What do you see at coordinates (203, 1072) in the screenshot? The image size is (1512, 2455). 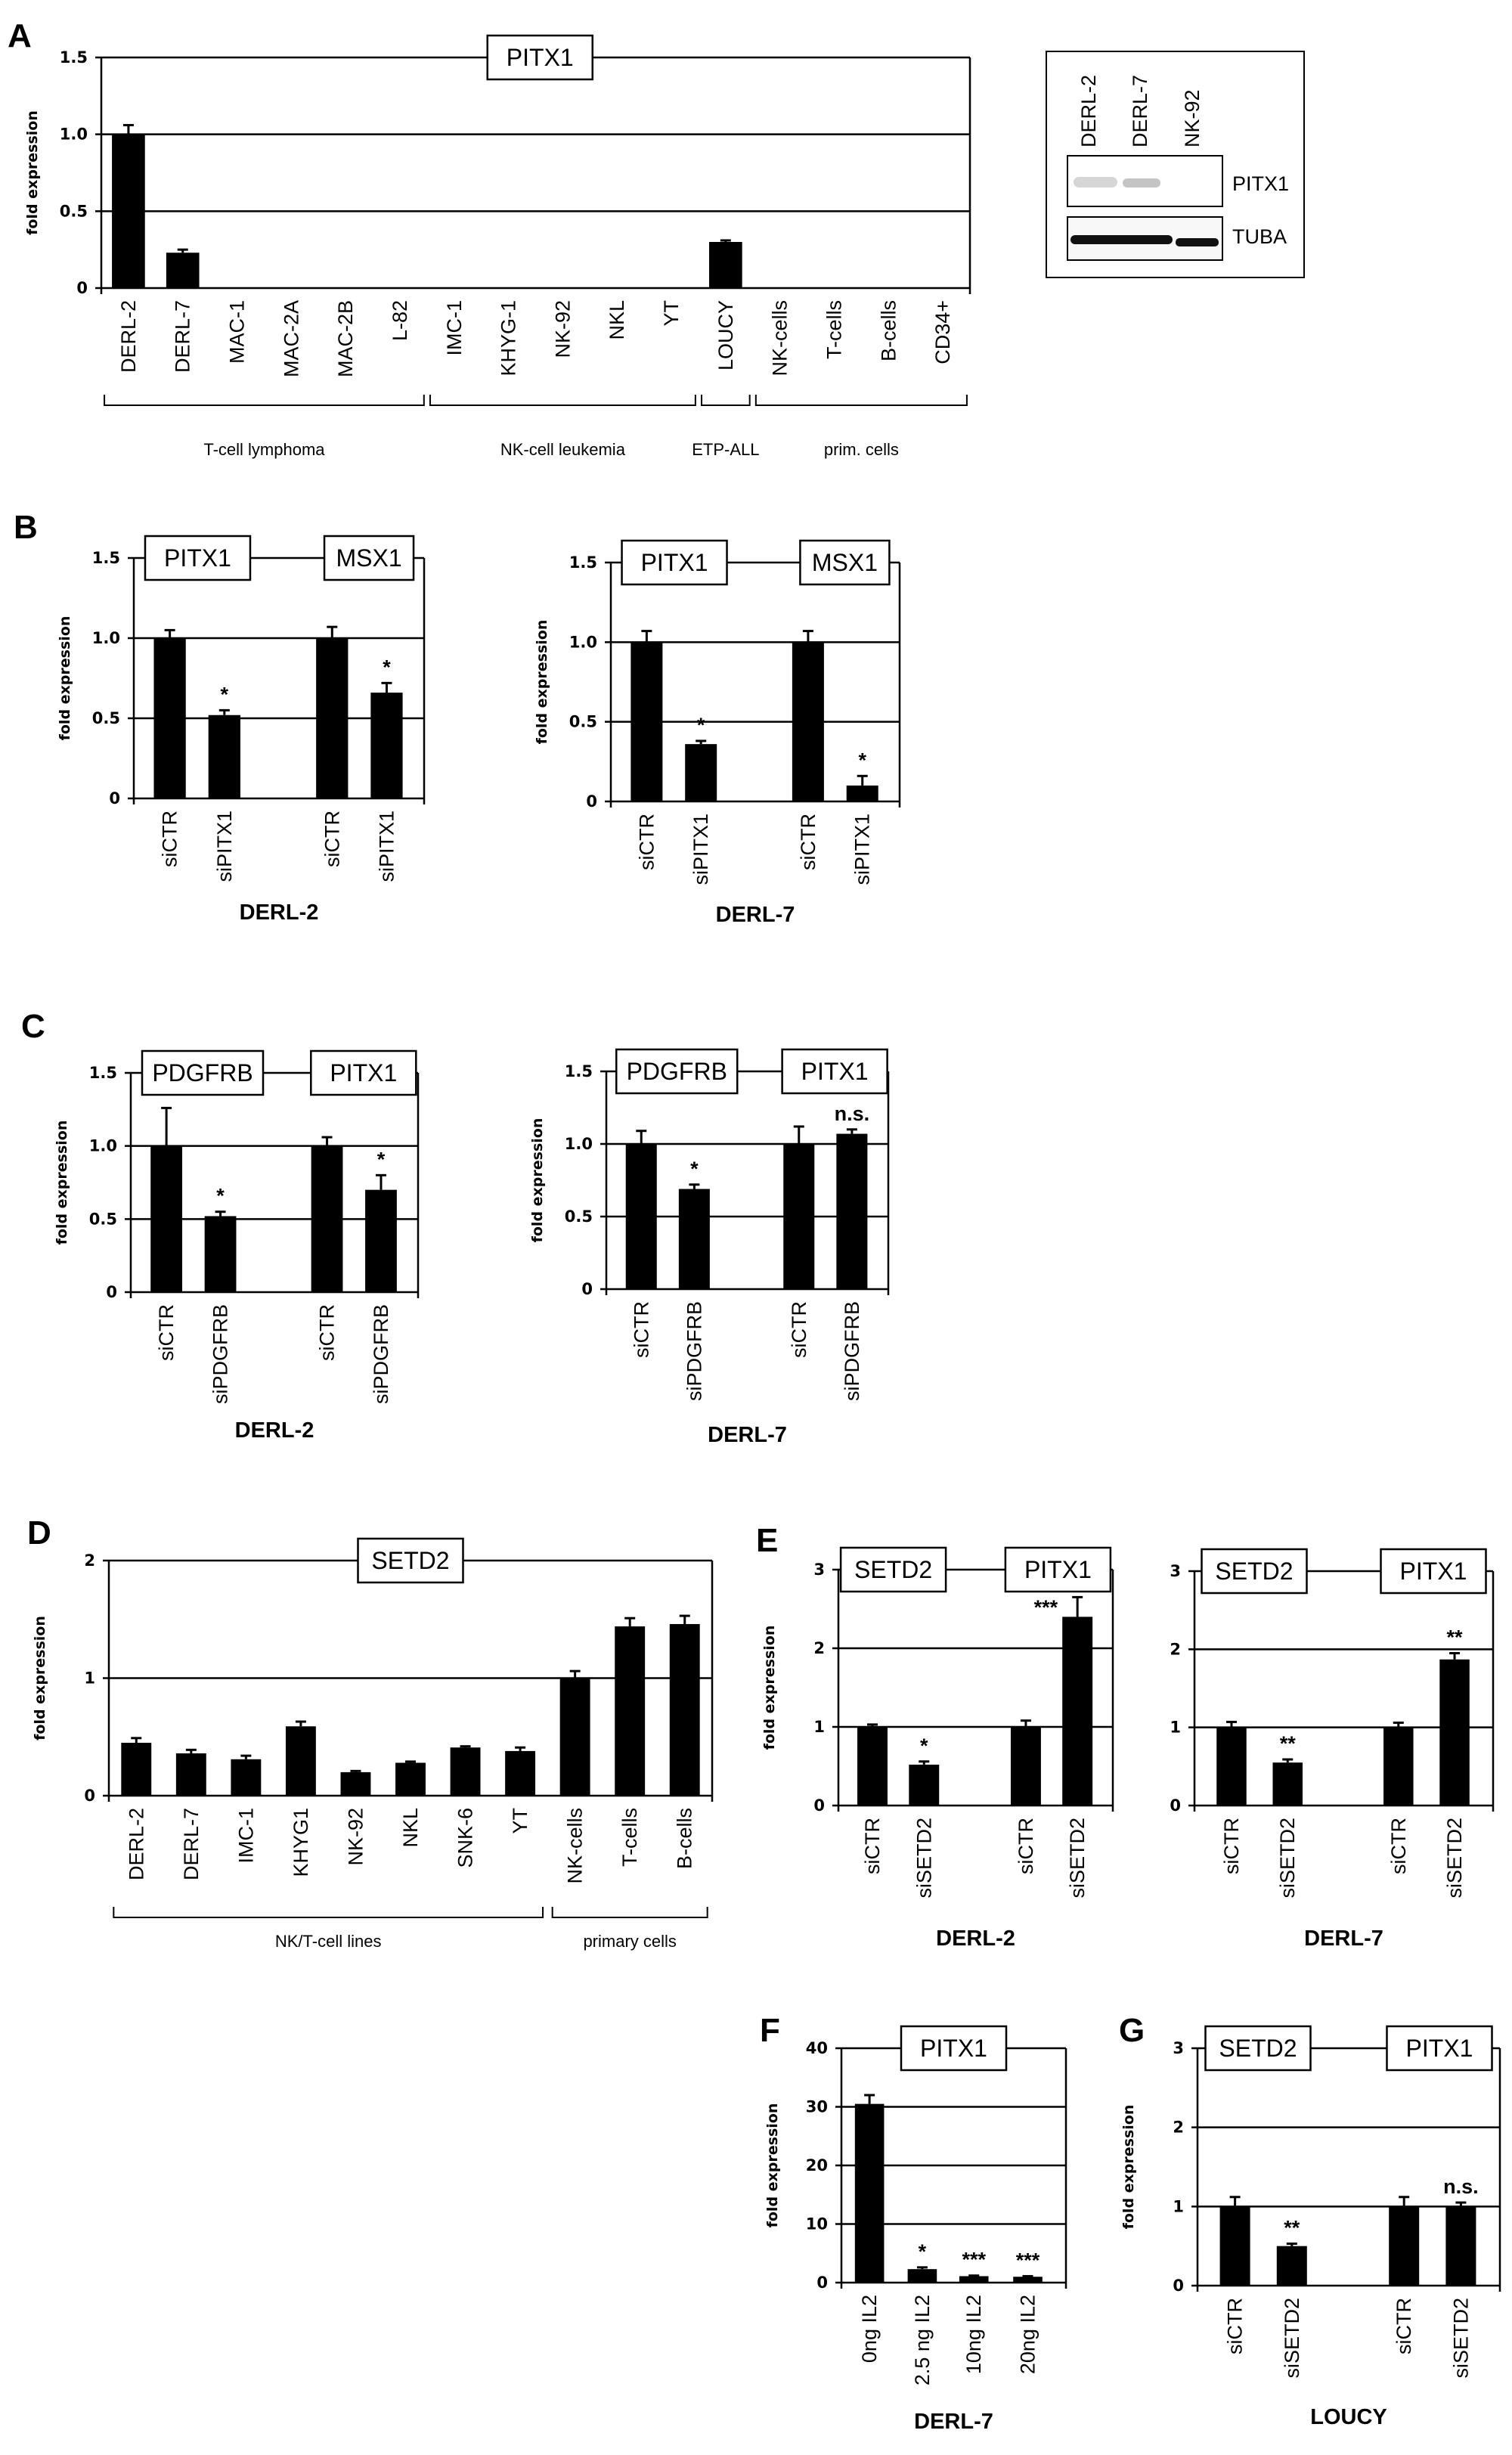 I see `gene-label: PDGFRB` at bounding box center [203, 1072].